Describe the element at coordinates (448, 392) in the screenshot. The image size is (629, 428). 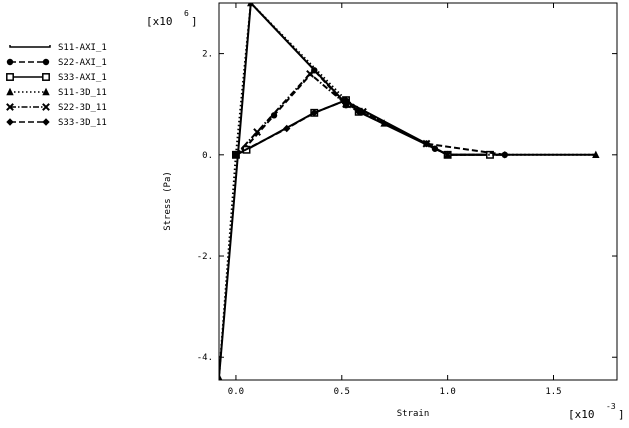
I see `x-tick-label: 1.0` at that location.